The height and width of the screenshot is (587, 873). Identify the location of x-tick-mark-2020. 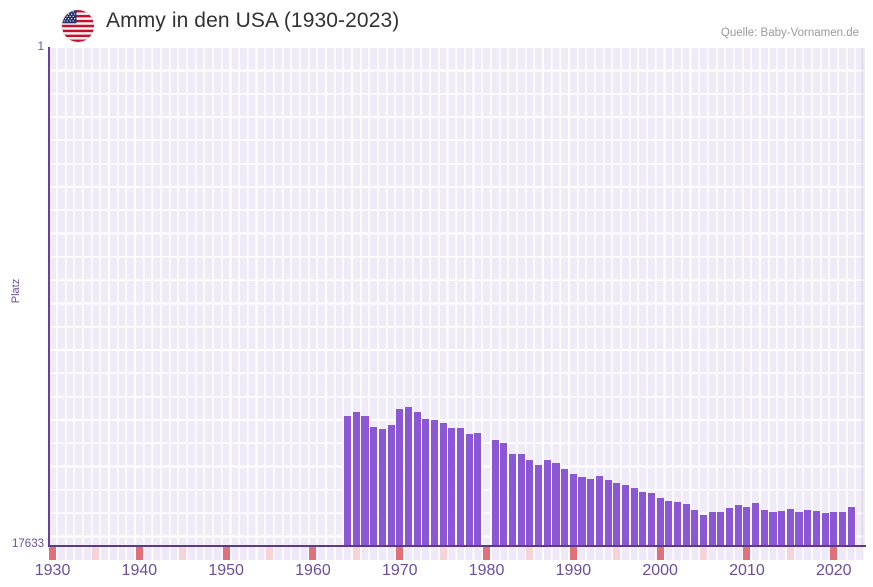
(834, 553).